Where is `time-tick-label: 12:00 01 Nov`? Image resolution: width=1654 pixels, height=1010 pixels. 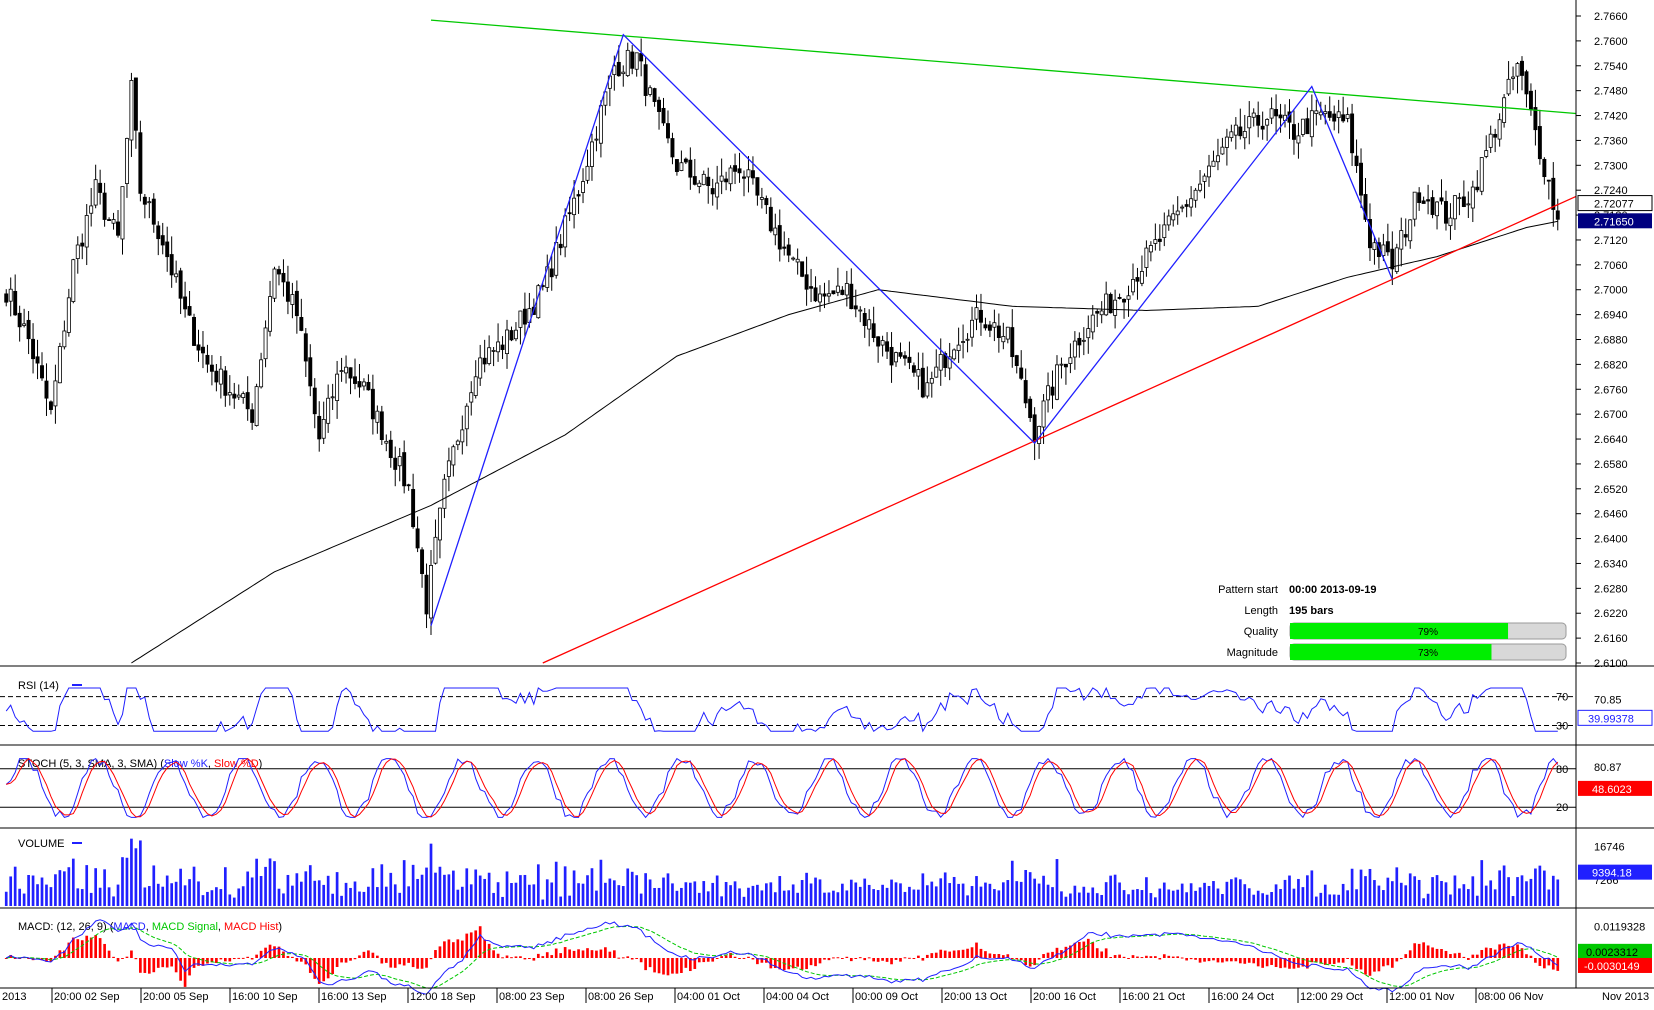 time-tick-label: 12:00 01 Nov is located at coordinates (1422, 997).